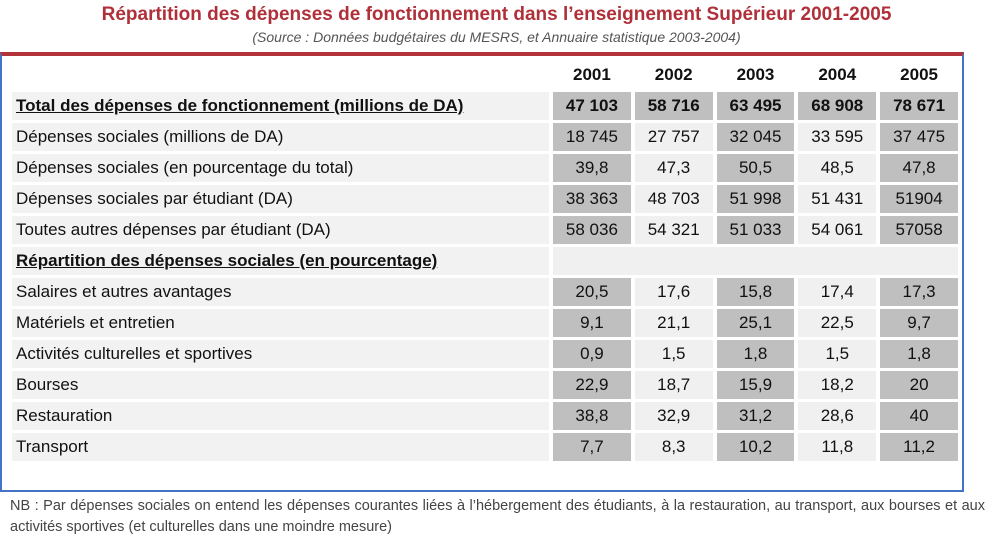 The width and height of the screenshot is (993, 545). Describe the element at coordinates (837, 199) in the screenshot. I see `table-cell: 51 431` at that location.